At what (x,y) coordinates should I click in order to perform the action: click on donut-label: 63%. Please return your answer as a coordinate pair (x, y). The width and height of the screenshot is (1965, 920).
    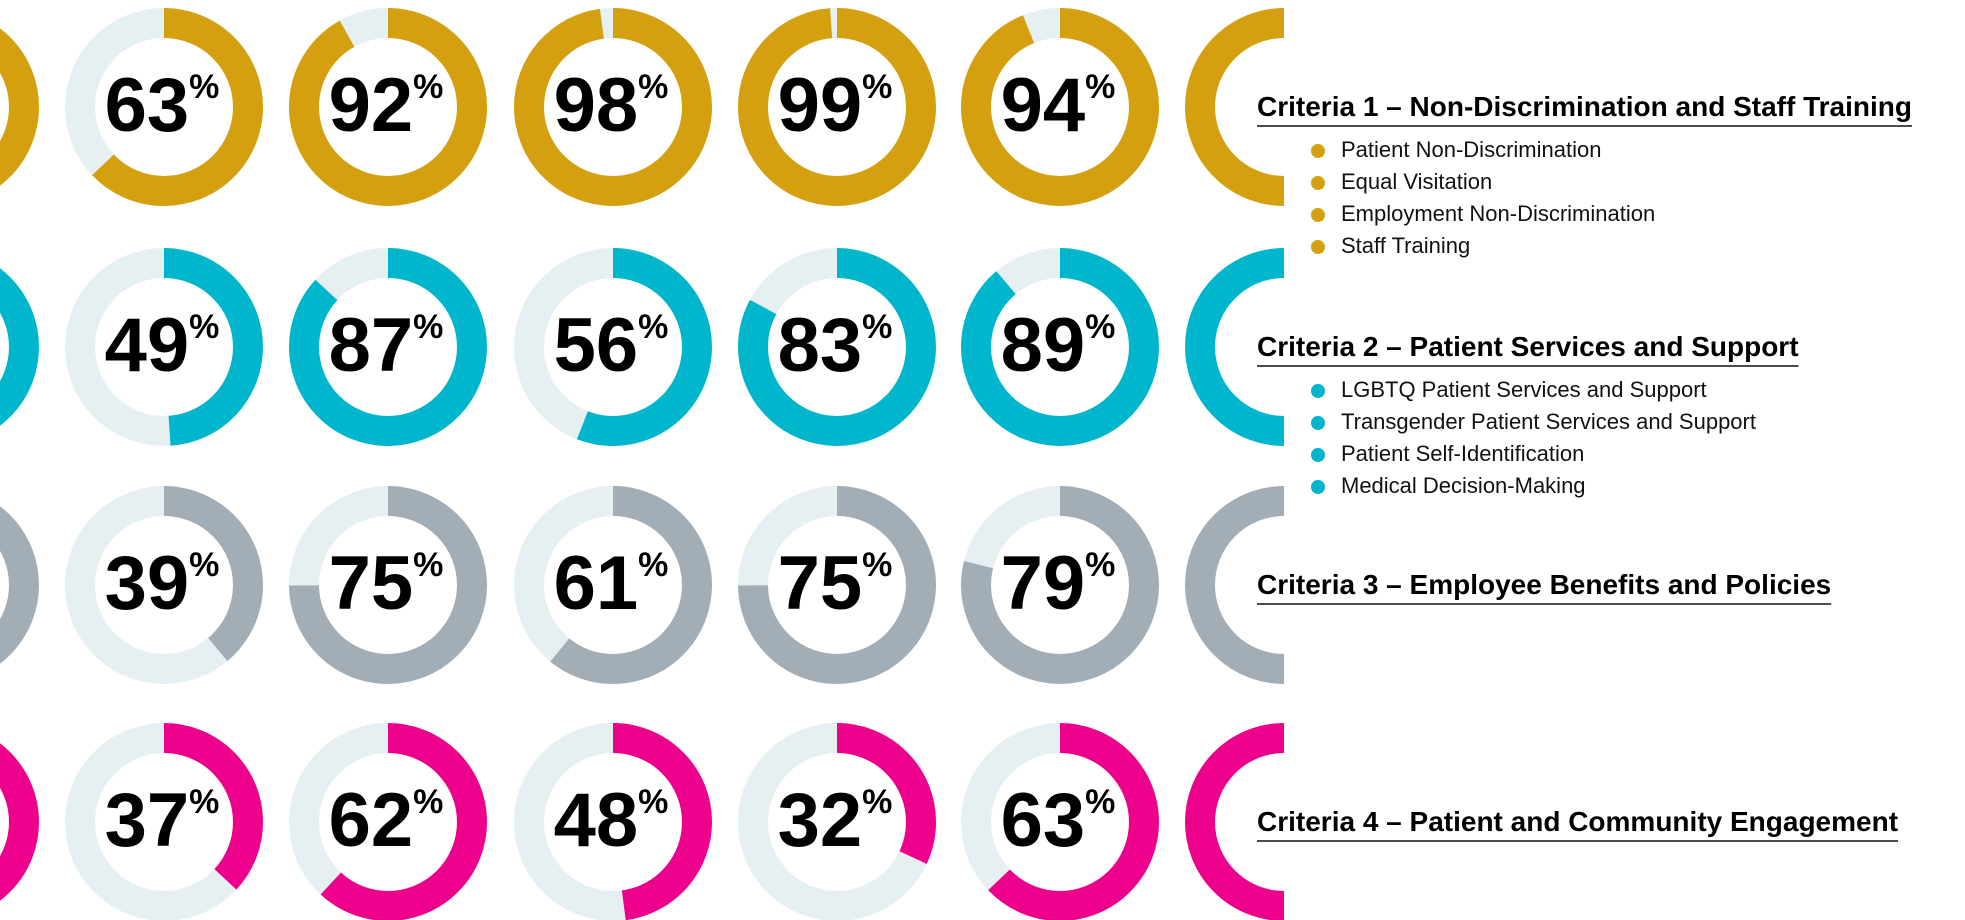
    Looking at the image, I should click on (1058, 820).